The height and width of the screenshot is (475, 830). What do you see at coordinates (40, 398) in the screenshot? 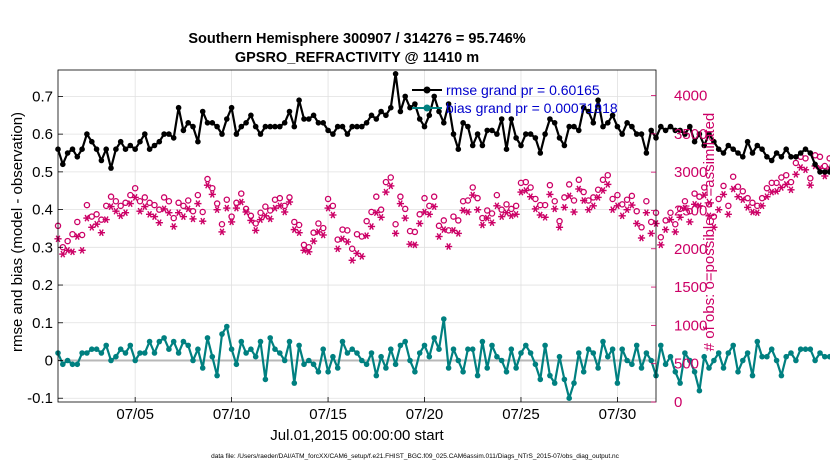
I see `y-left-tick-label: -0.1` at bounding box center [40, 398].